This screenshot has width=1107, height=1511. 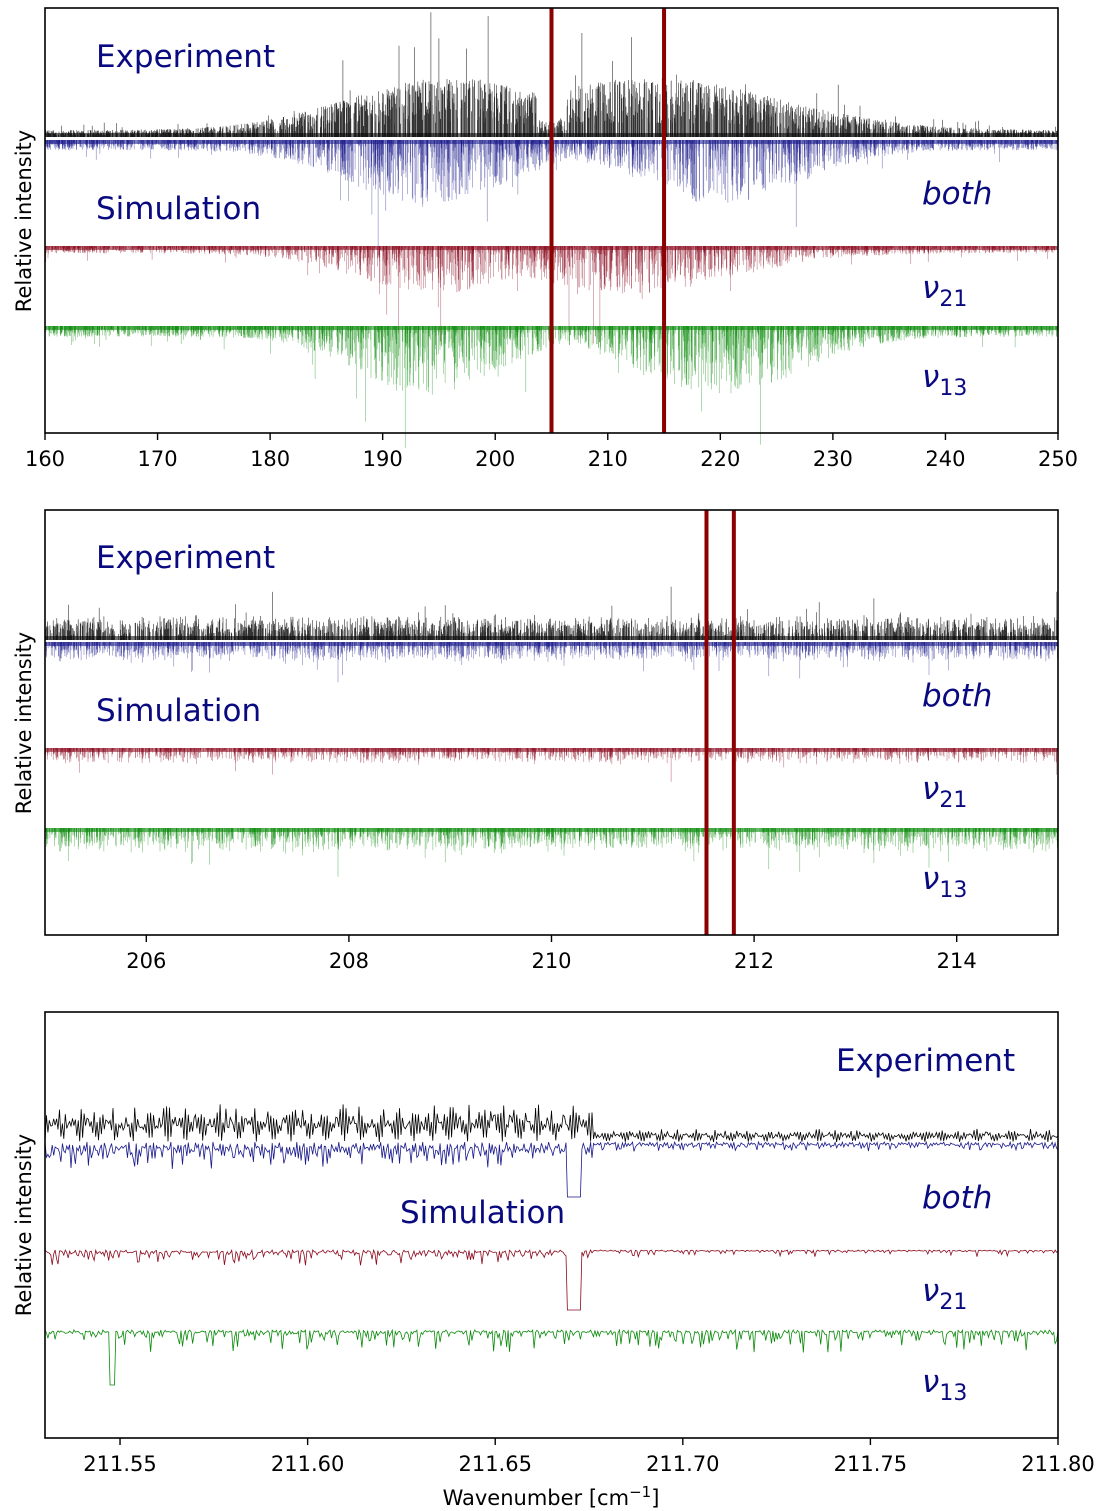 I want to click on panel-top-nu13-label: ν13, so click(x=944, y=380).